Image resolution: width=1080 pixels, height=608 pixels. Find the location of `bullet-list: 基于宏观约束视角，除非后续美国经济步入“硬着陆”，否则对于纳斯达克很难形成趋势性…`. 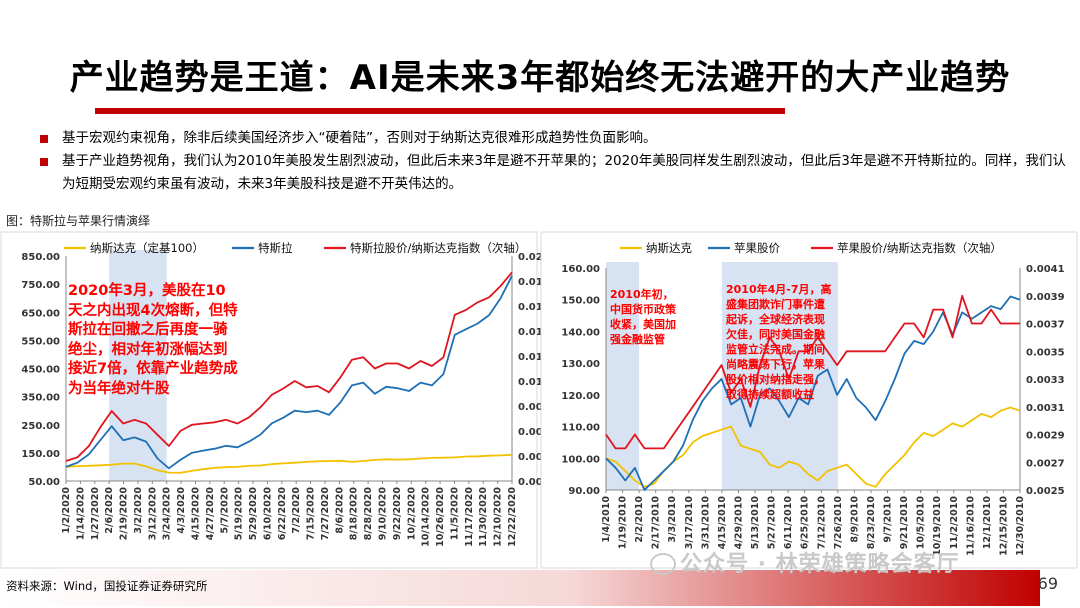

bullet-list: 基于宏观约束视角，除非后续美国经济步入“硬着陆”，否则对于纳斯达克很难形成趋势性… is located at coordinates (542, 161).